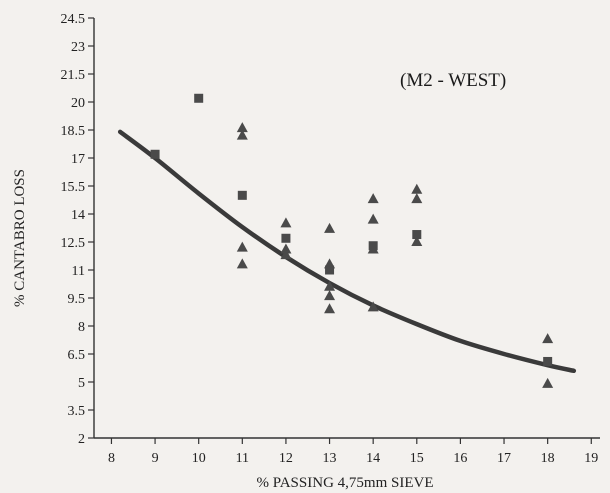 The image size is (610, 493). I want to click on x-tick-label: 17, so click(504, 458).